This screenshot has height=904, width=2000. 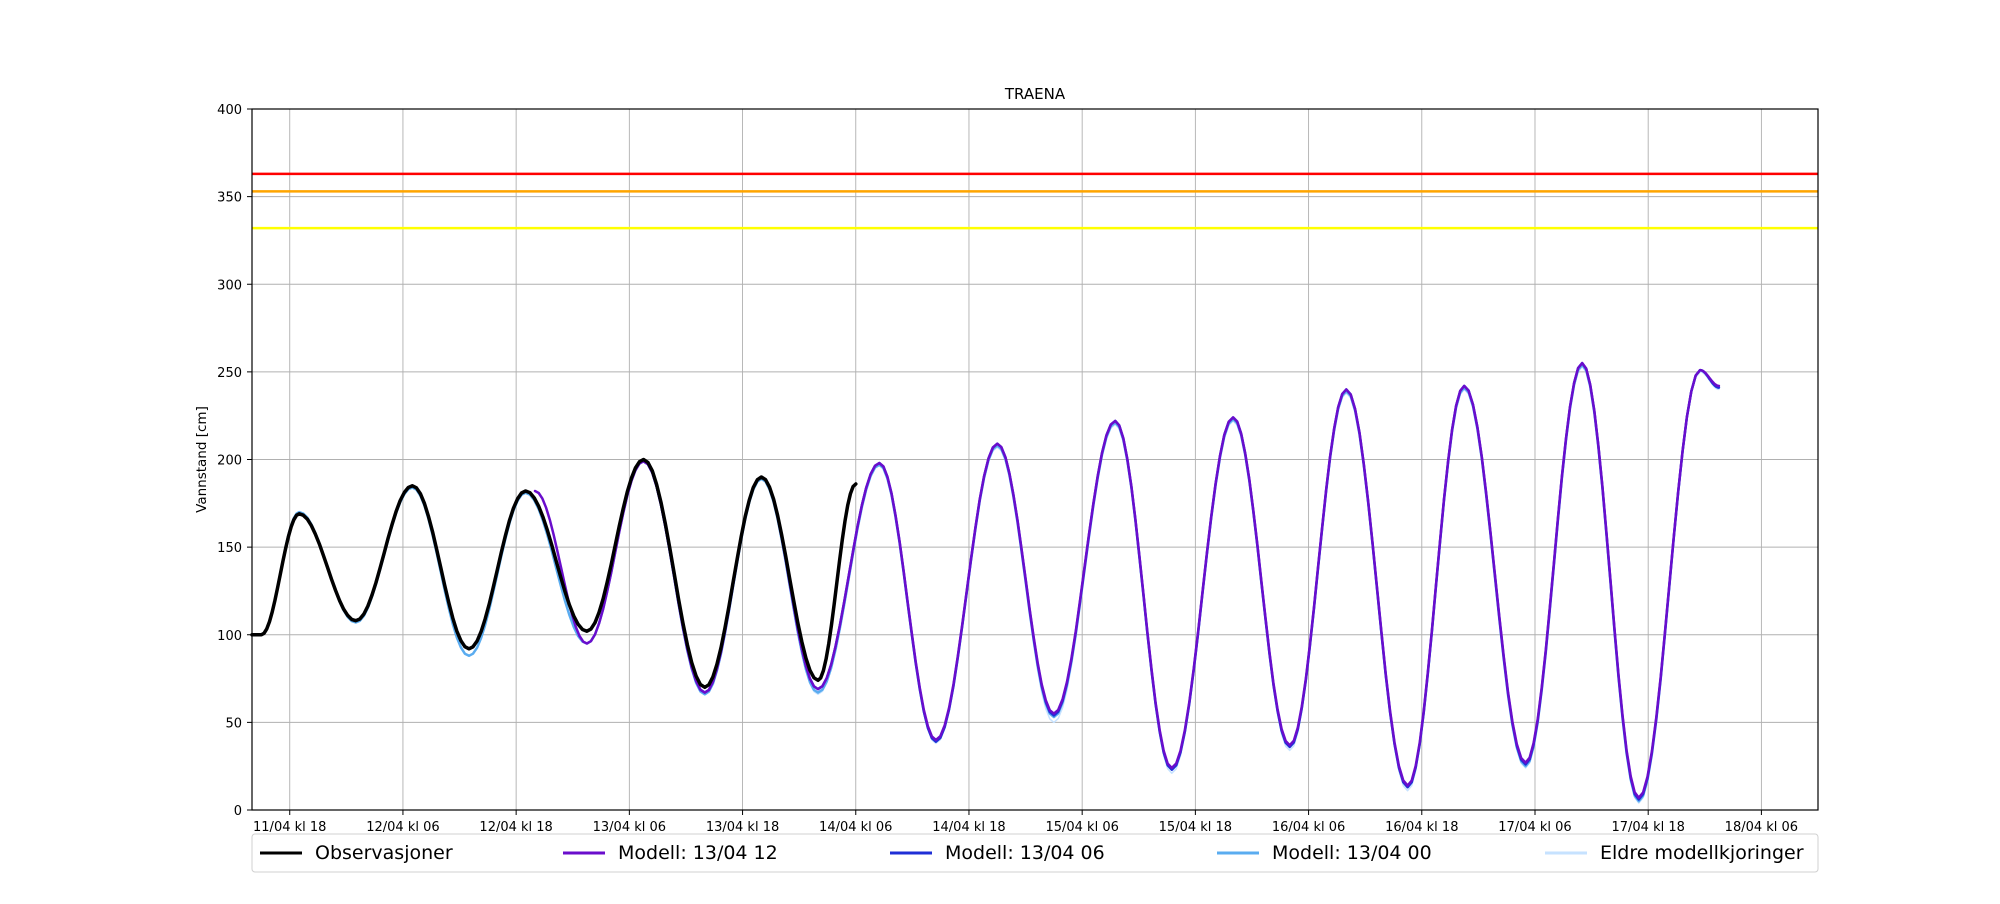 I want to click on x-tick-label: 11/04 kl 18, so click(x=289, y=827).